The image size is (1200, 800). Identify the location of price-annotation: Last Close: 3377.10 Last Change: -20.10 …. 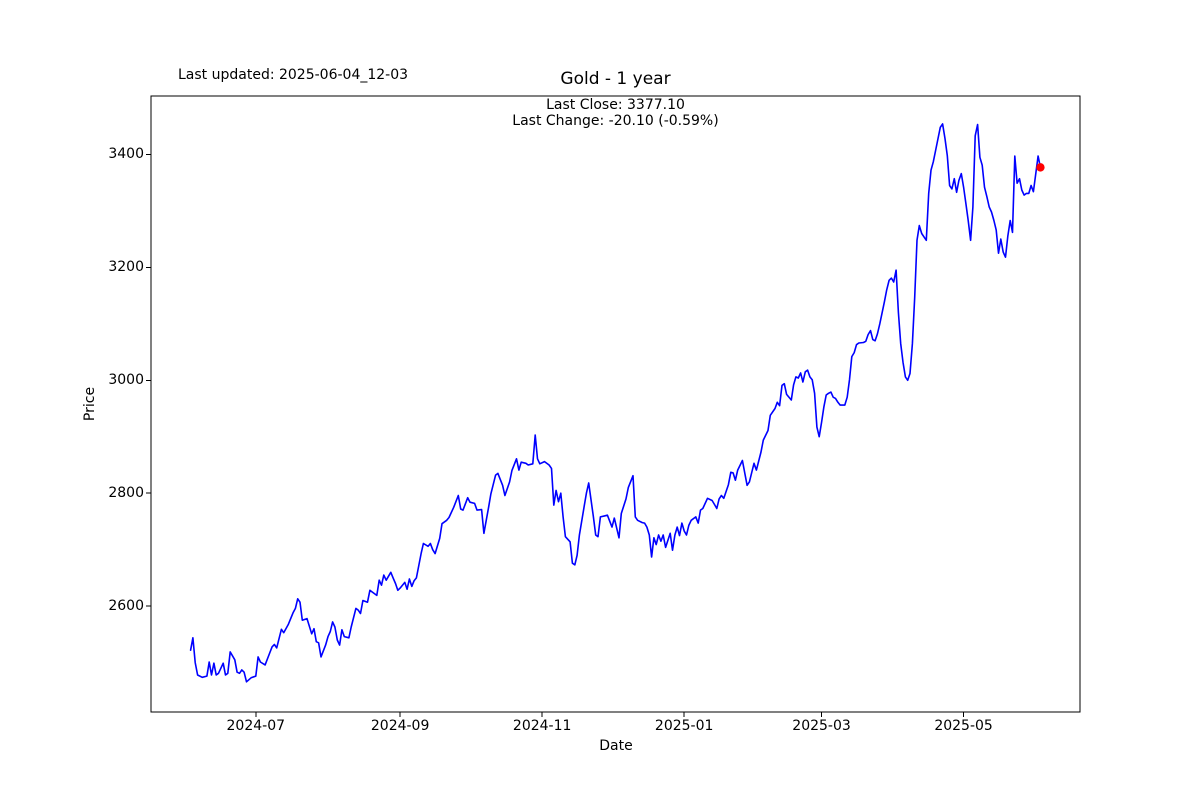
(615, 113).